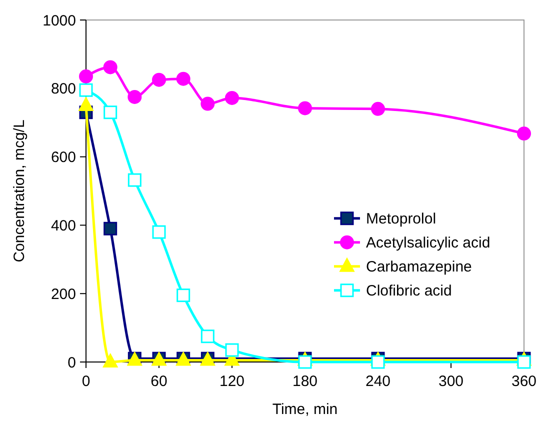 This screenshot has width=540, height=426. Describe the element at coordinates (428, 243) in the screenshot. I see `legend-label: Acetylsalicylic acid` at that location.